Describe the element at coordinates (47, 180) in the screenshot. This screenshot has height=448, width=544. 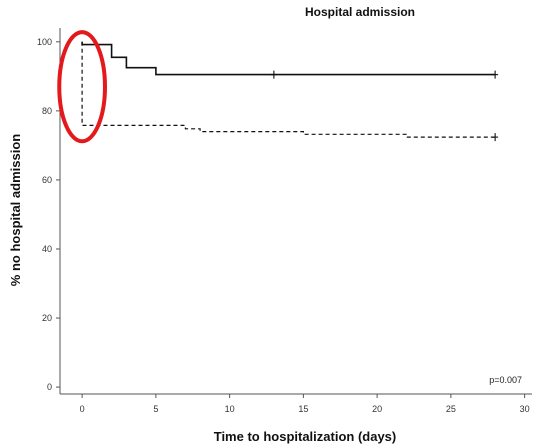
I see `y-tick-label: 60` at that location.